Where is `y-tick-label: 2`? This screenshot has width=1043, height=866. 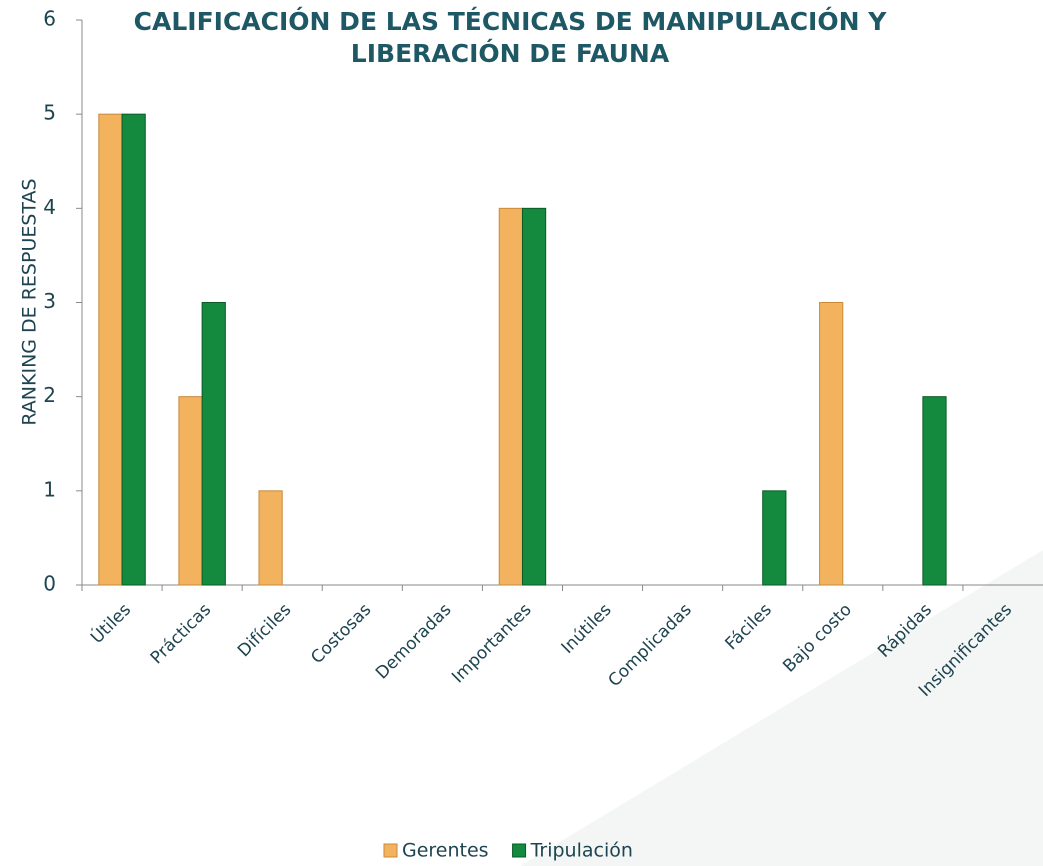
y-tick-label: 2 is located at coordinates (49, 395).